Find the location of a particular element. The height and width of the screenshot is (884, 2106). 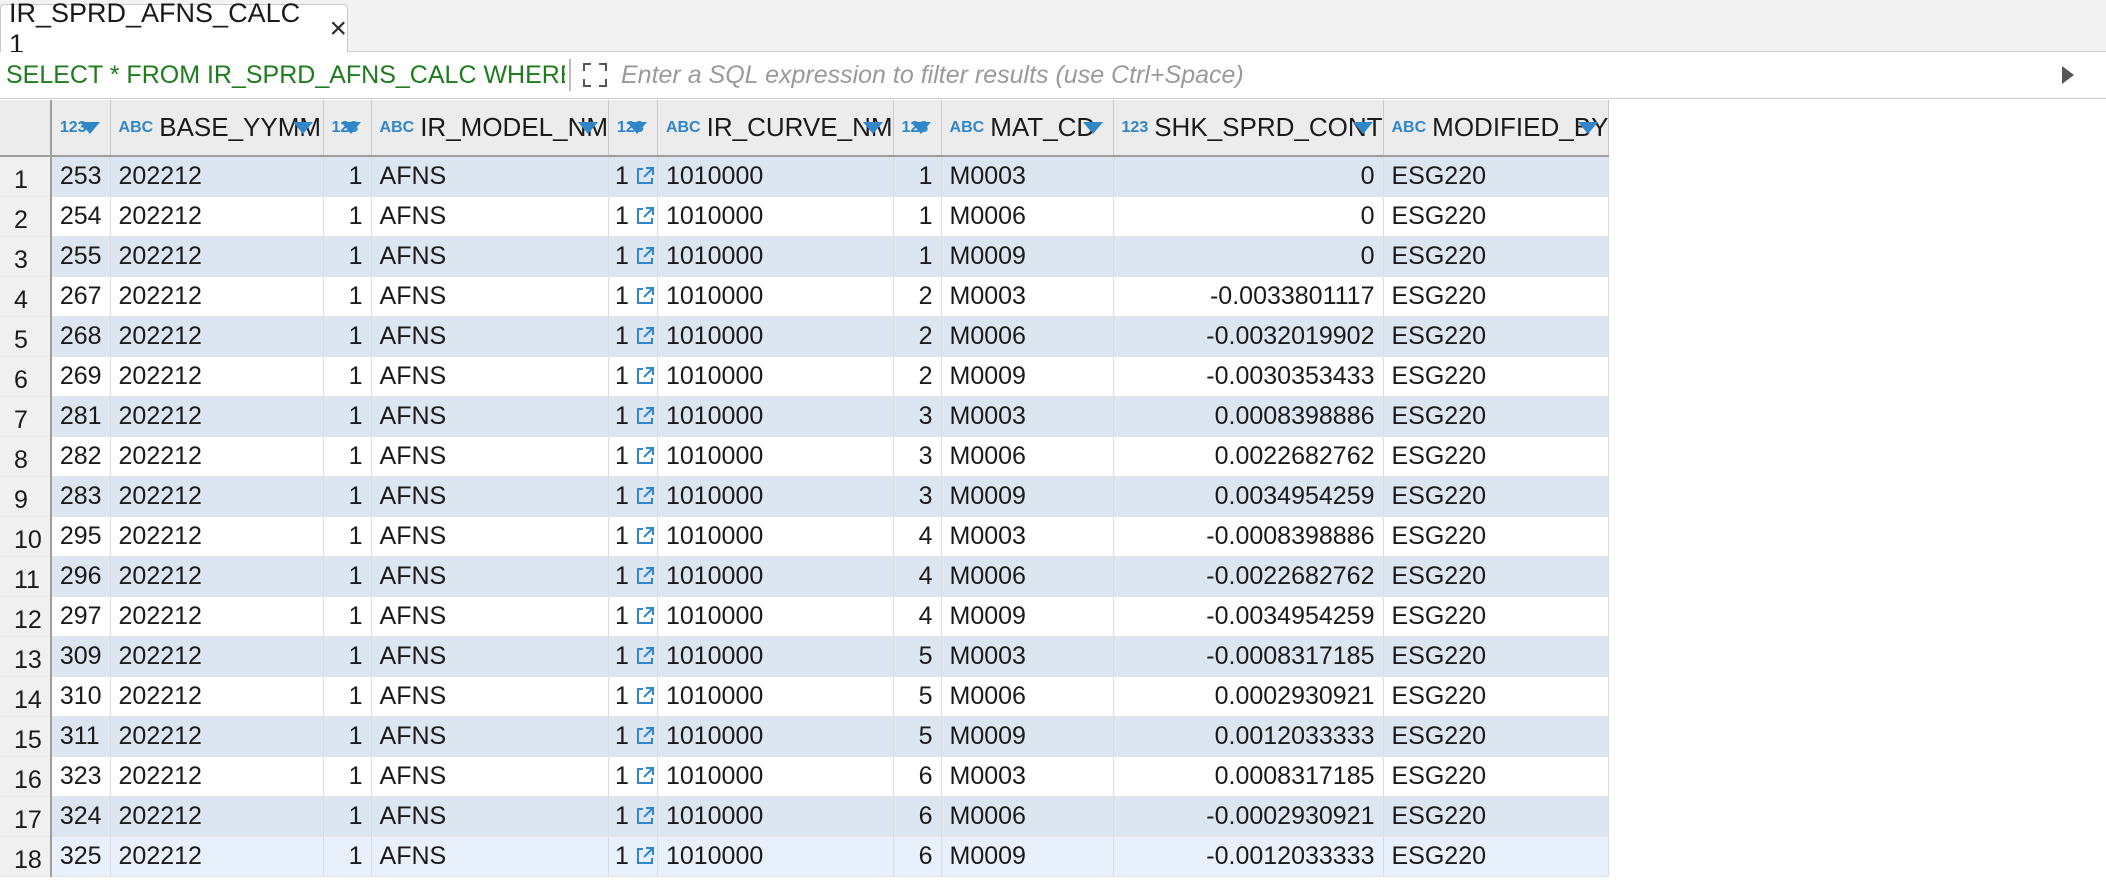

table-cell: -0.0030353433 is located at coordinates (1248, 376).